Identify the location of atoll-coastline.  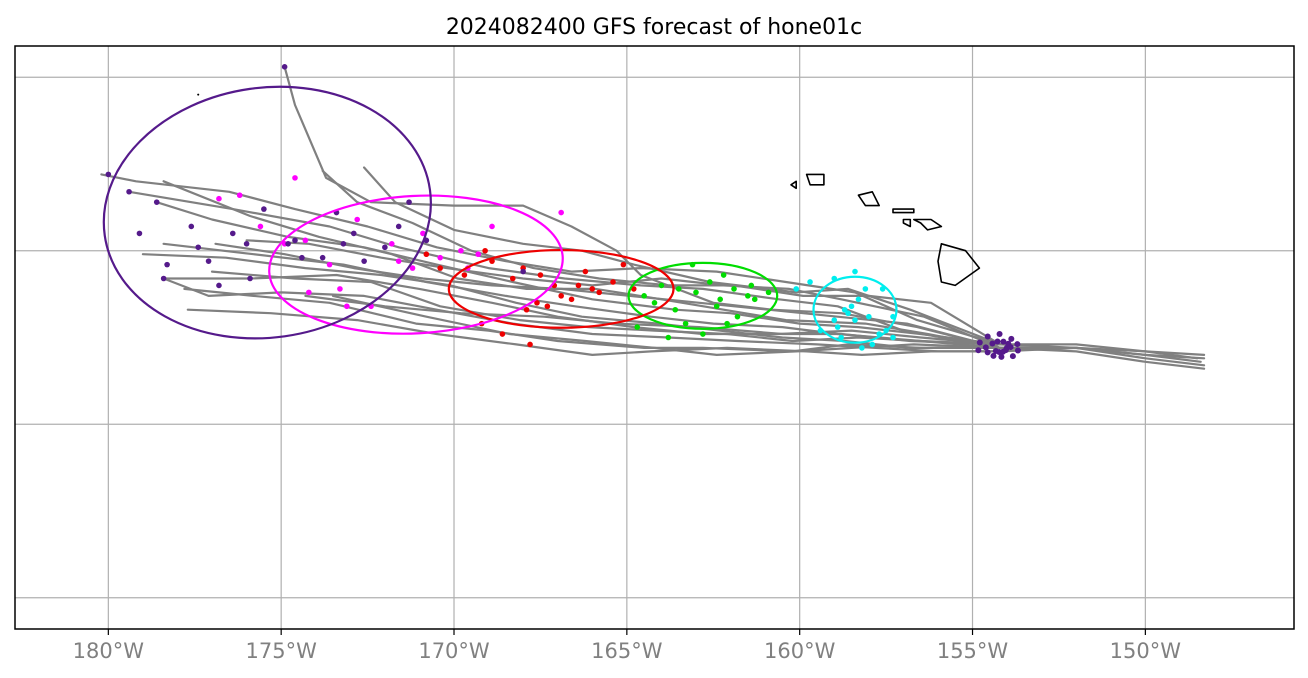
(198, 94).